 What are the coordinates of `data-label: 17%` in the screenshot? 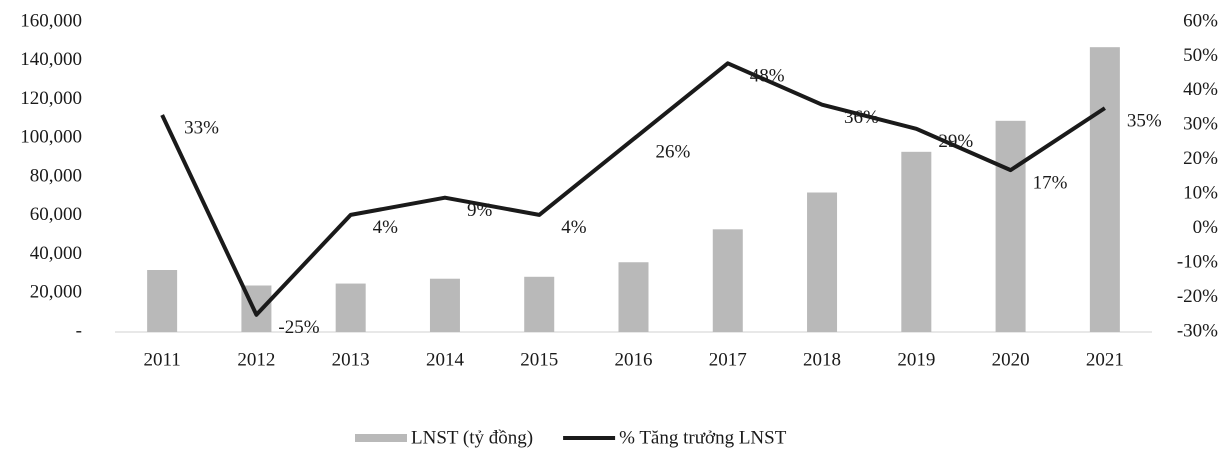 It's located at (1050, 182).